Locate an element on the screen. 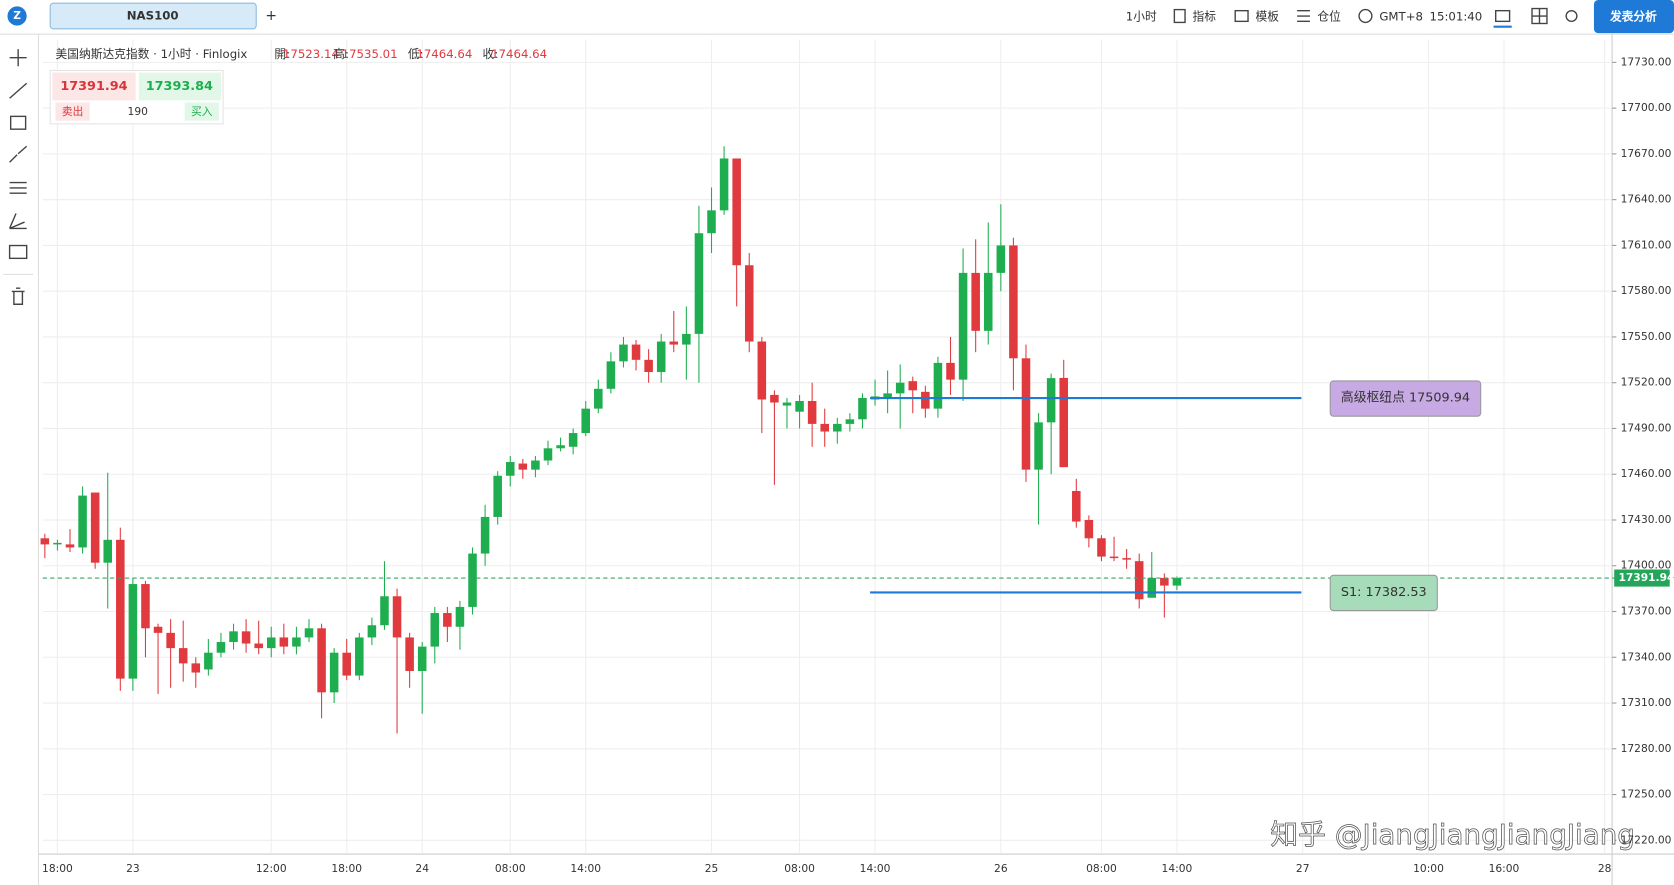  crosshair-tool is located at coordinates (18, 58).